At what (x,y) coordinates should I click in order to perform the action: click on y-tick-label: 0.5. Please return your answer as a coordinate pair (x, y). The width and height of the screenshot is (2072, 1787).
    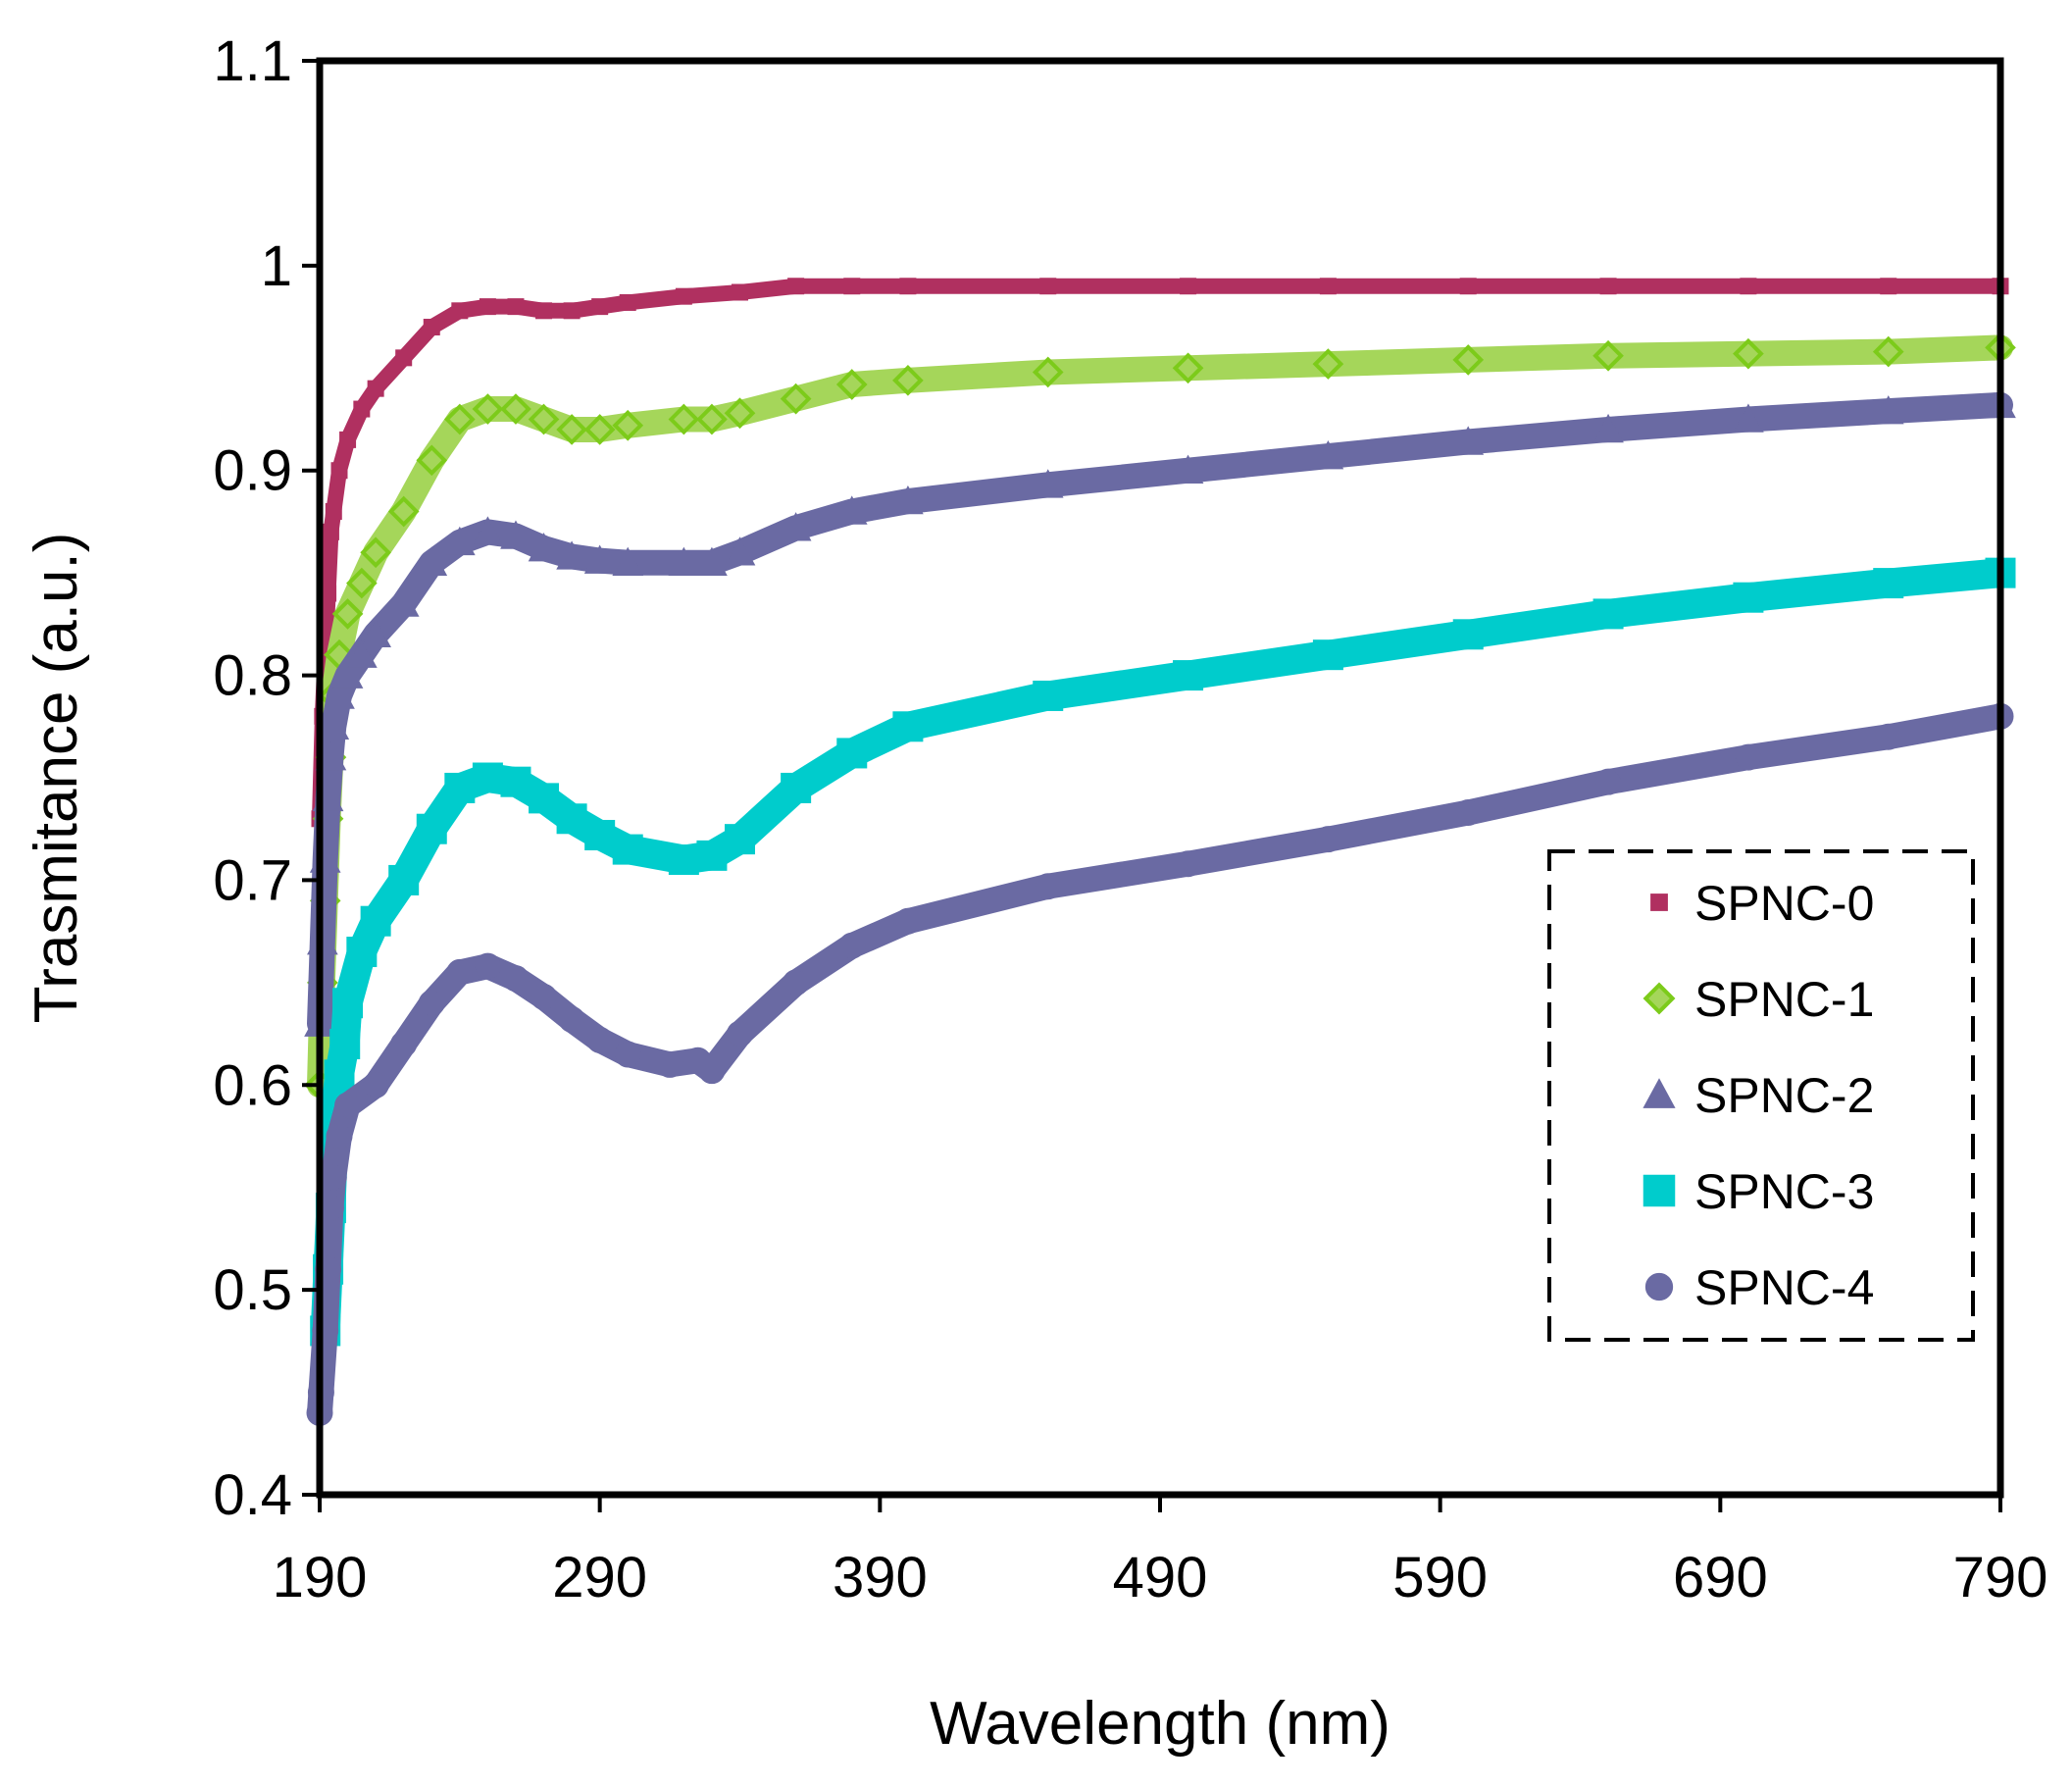
    Looking at the image, I should click on (252, 1290).